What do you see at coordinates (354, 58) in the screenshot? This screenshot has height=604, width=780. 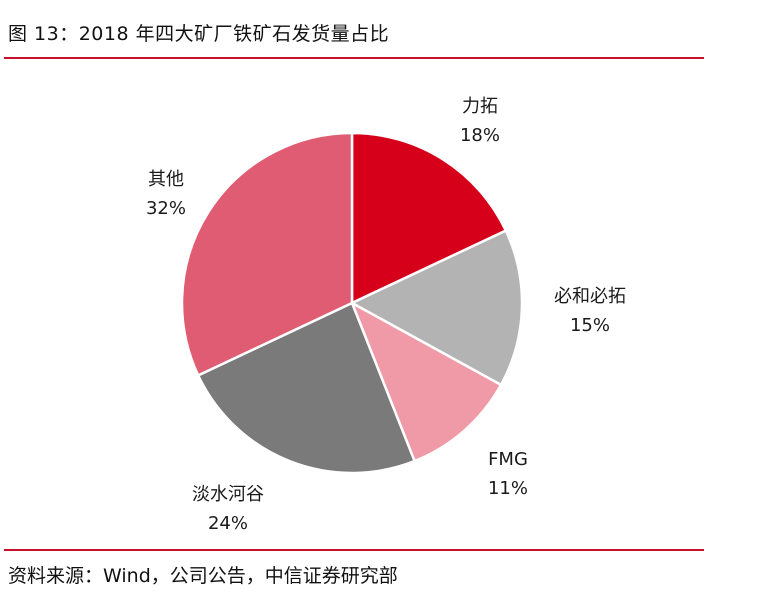 I see `top-rule` at bounding box center [354, 58].